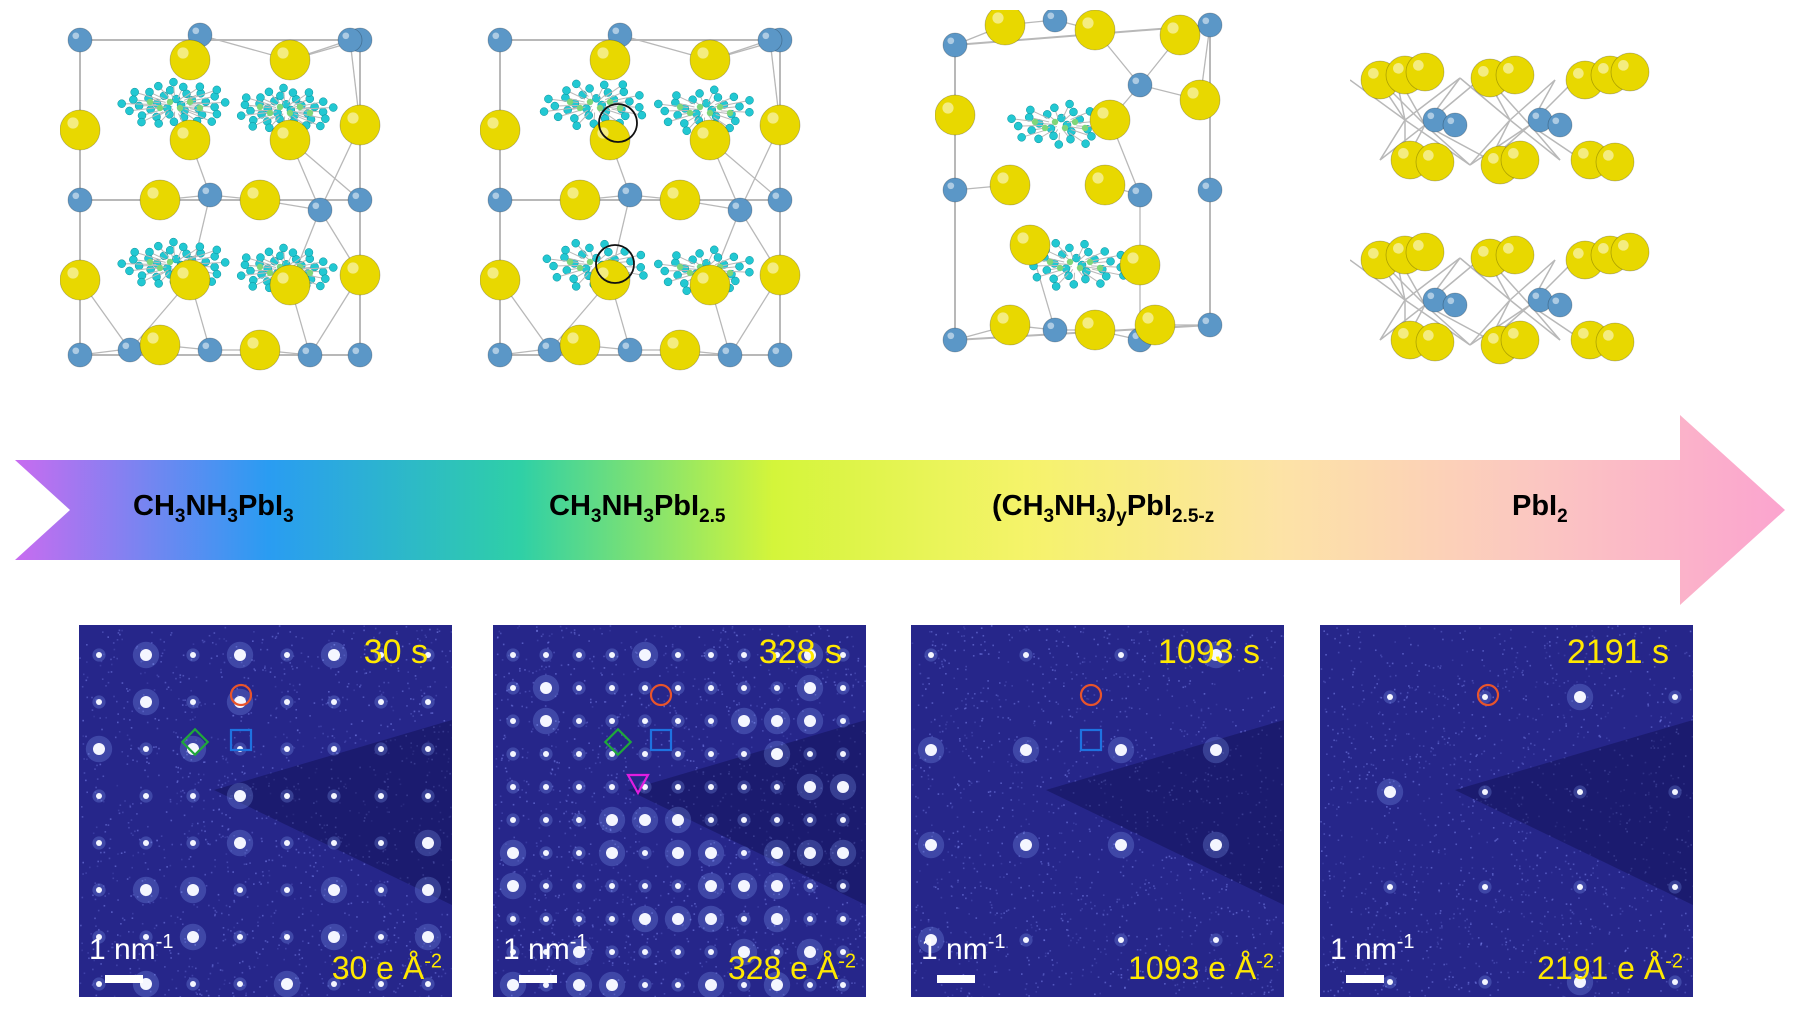 The width and height of the screenshot is (1800, 1015). Describe the element at coordinates (265, 811) in the screenshot. I see `diffraction-panel-1: 30 s 1 nm-1 30 e Å-2` at that location.